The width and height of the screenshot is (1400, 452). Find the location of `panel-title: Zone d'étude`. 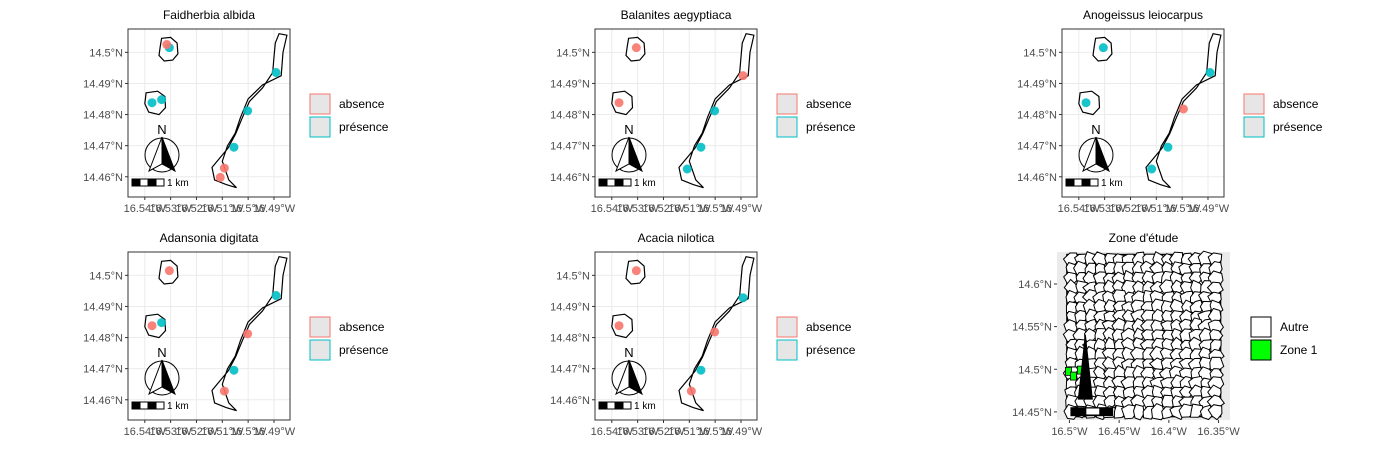

panel-title: Zone d'étude is located at coordinates (1144, 238).